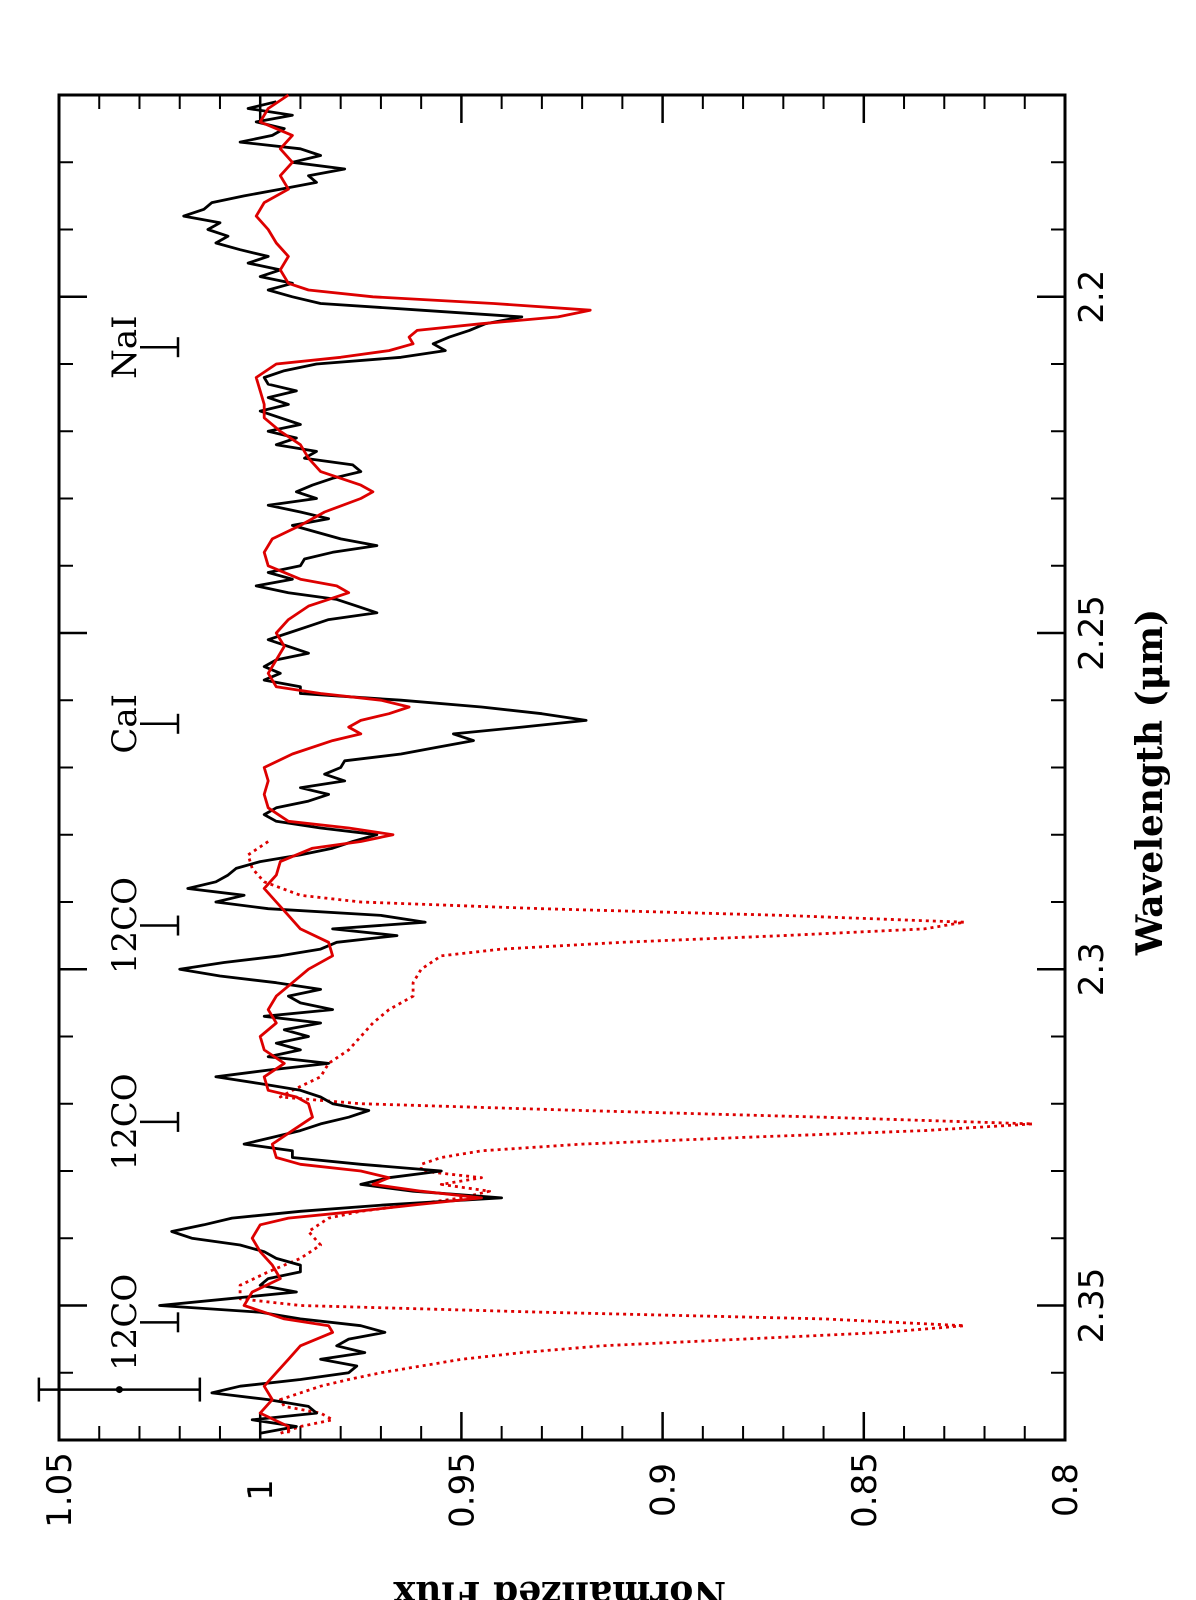  I want to click on y-tick-label: 0.85, so click(865, 1490).